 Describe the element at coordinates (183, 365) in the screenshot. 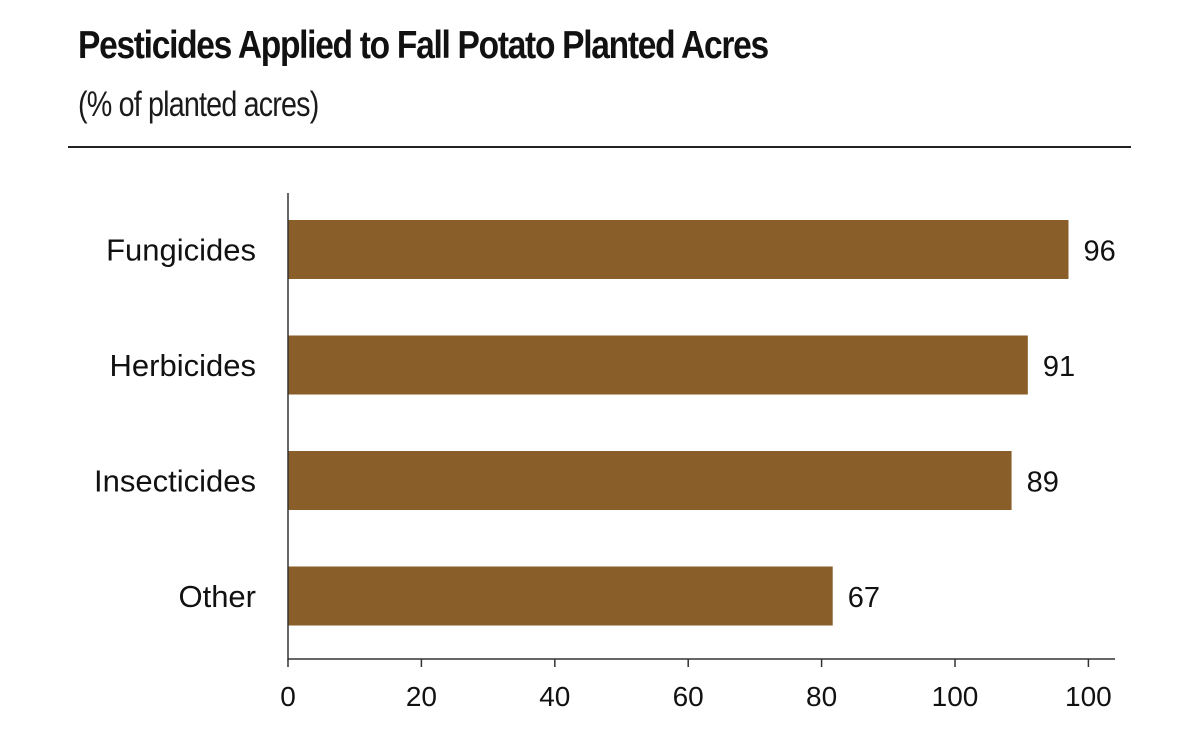

I see `category-label: Herbicides` at that location.